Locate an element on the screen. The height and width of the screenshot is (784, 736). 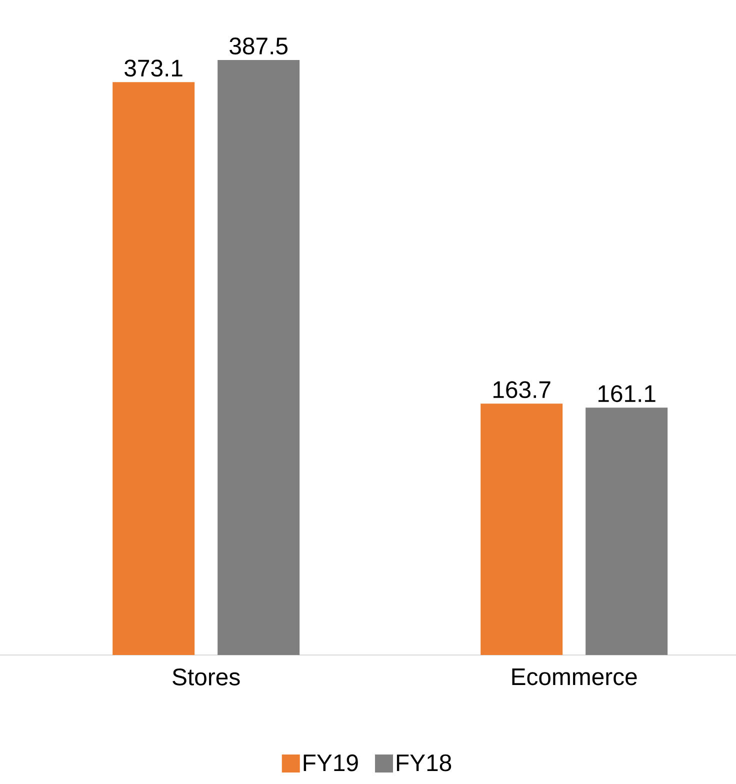
data-label: 373.1 is located at coordinates (153, 68).